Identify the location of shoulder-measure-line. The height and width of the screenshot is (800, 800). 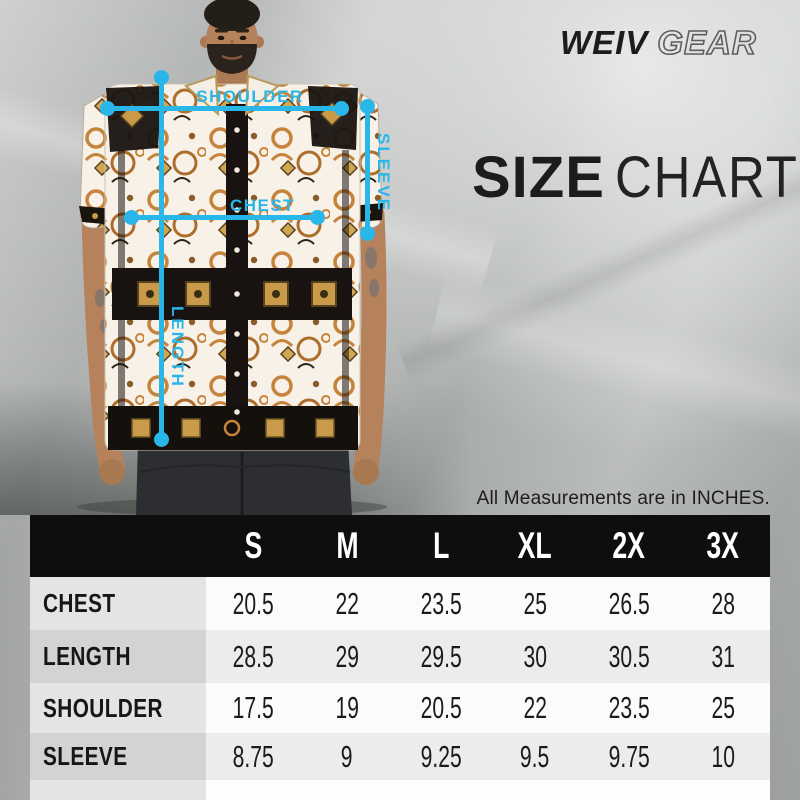
(224, 108).